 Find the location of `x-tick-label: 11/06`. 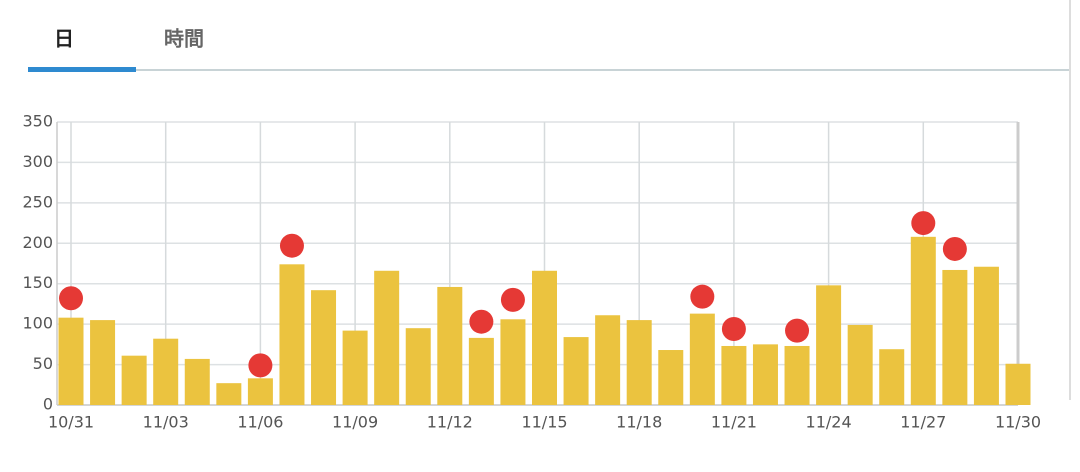

x-tick-label: 11/06 is located at coordinates (260, 422).